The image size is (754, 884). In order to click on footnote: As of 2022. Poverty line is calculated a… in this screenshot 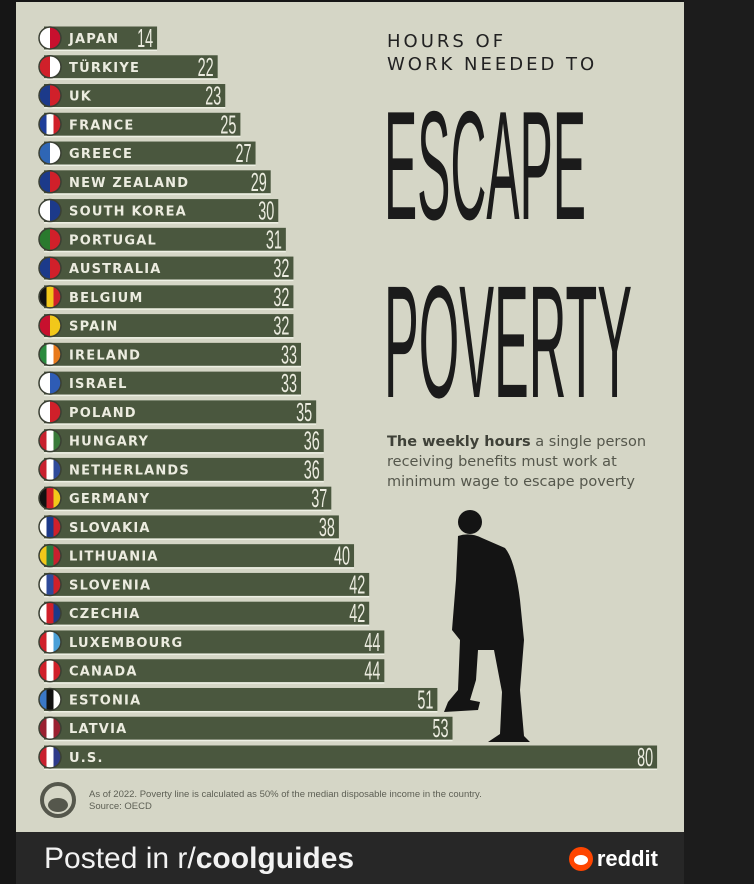, I will do `click(285, 794)`.